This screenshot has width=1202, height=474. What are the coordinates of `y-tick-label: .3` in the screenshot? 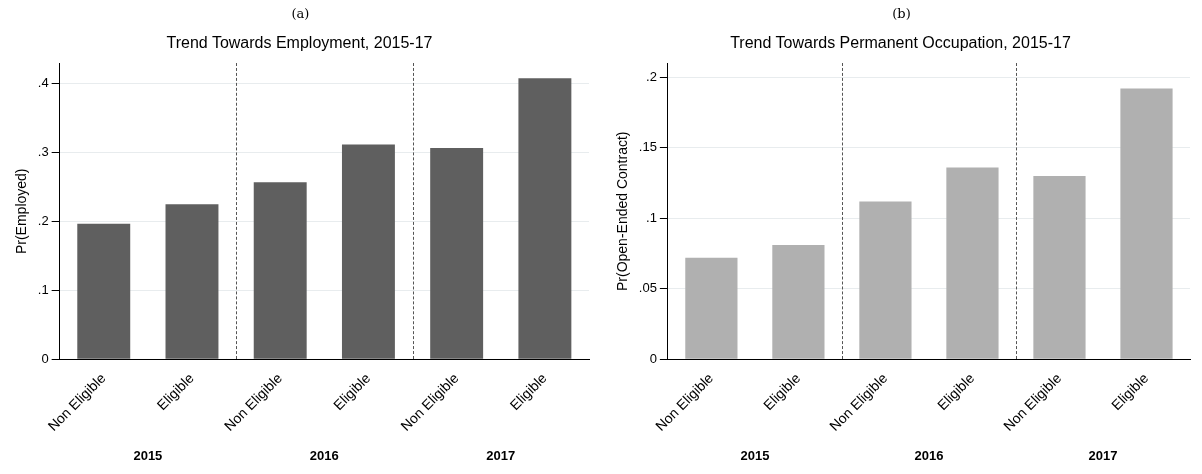 It's located at (43, 152).